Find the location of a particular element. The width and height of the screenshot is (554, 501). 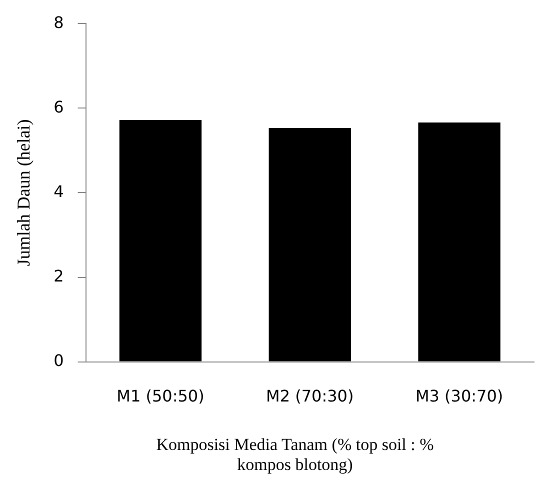

x-tick-label: M1 (50:50) is located at coordinates (160, 396).